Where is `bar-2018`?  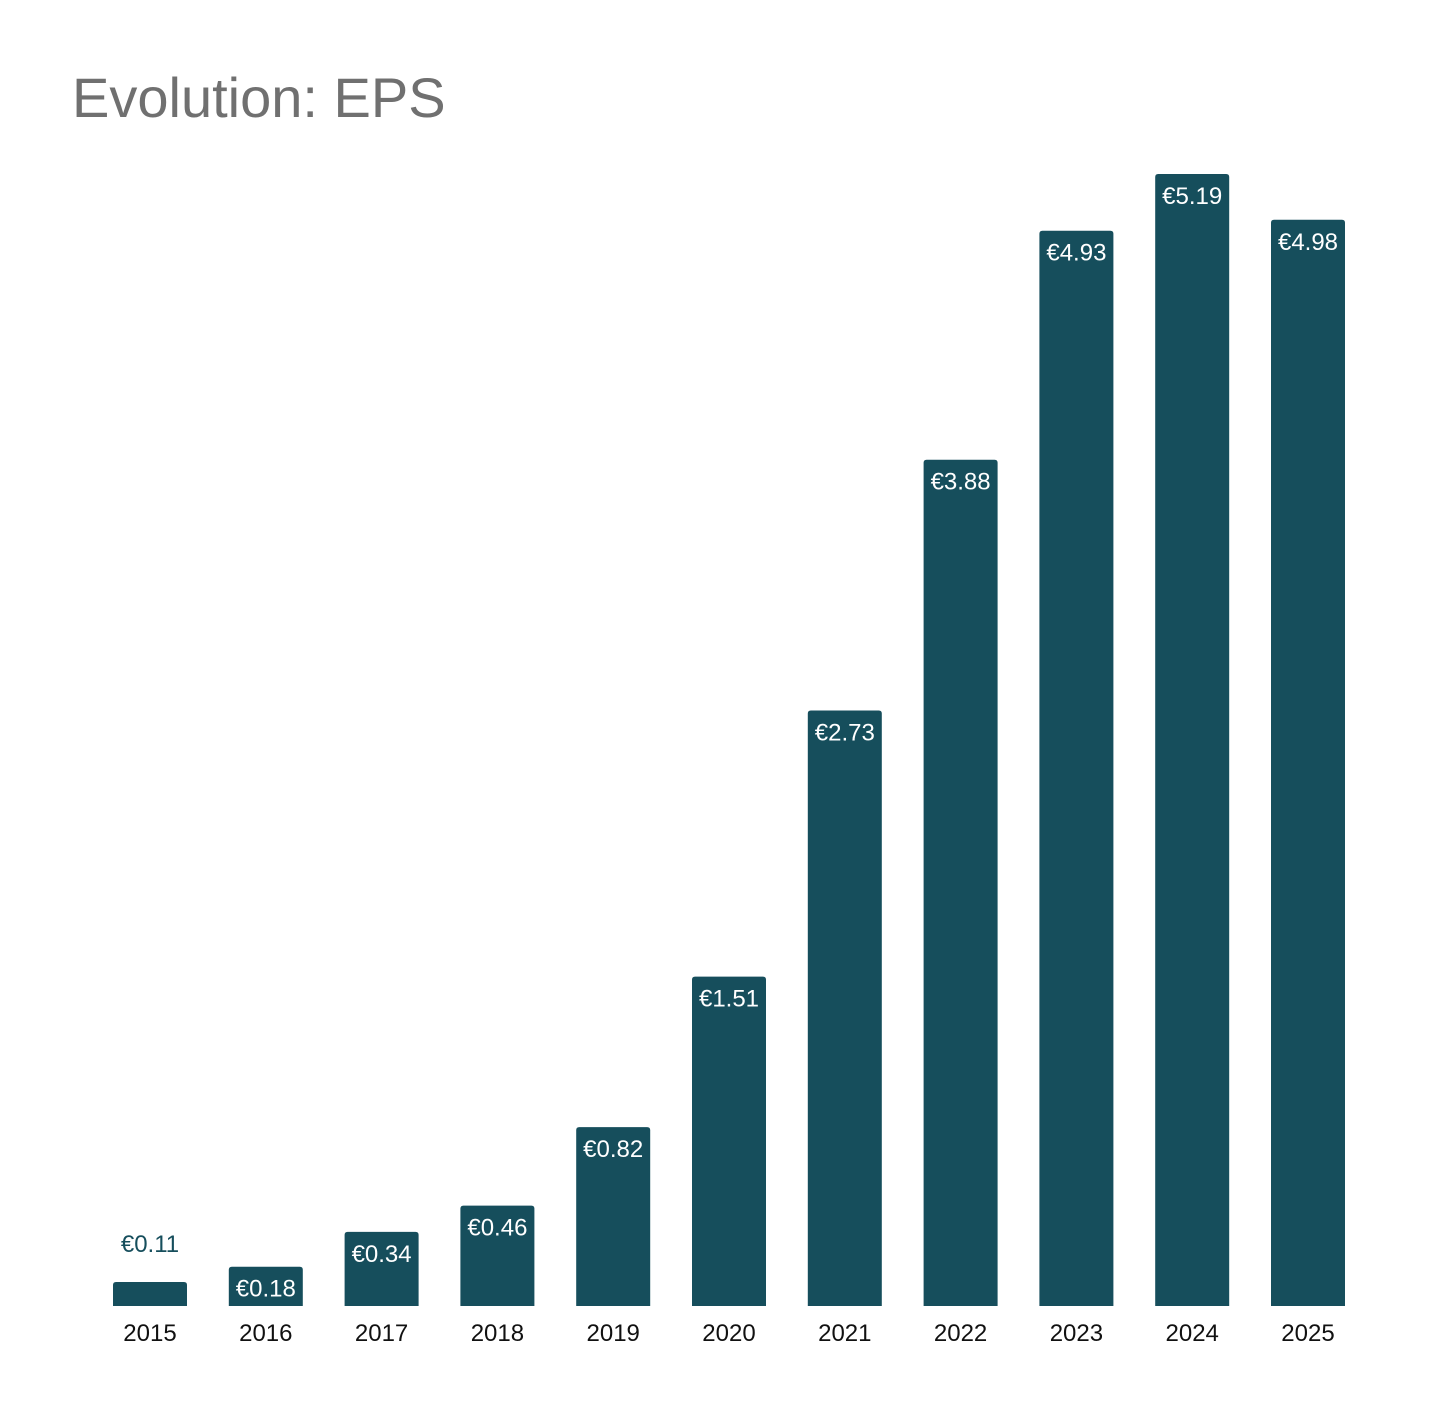 bar-2018 is located at coordinates (497, 1255).